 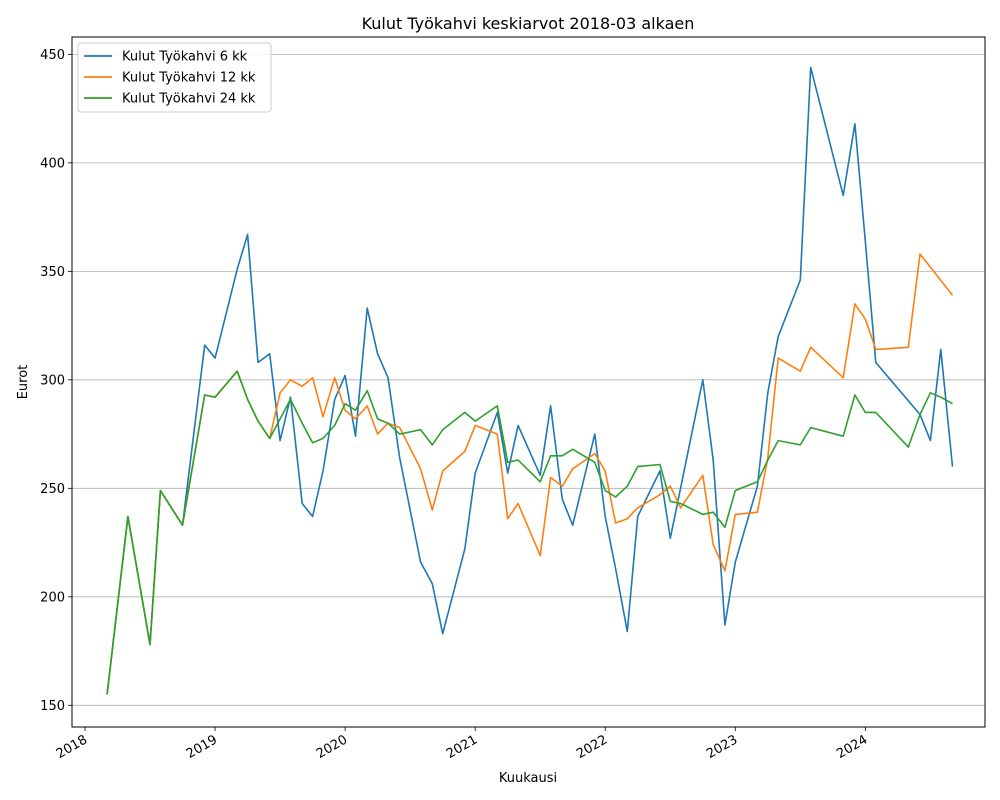 I want to click on y-tick-label: 250, so click(x=52, y=489).